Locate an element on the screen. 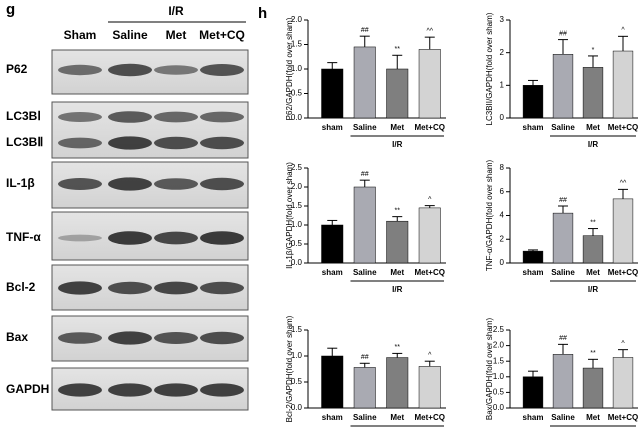 The height and width of the screenshot is (430, 641). lane-label: Met+CQ is located at coordinates (222, 35).